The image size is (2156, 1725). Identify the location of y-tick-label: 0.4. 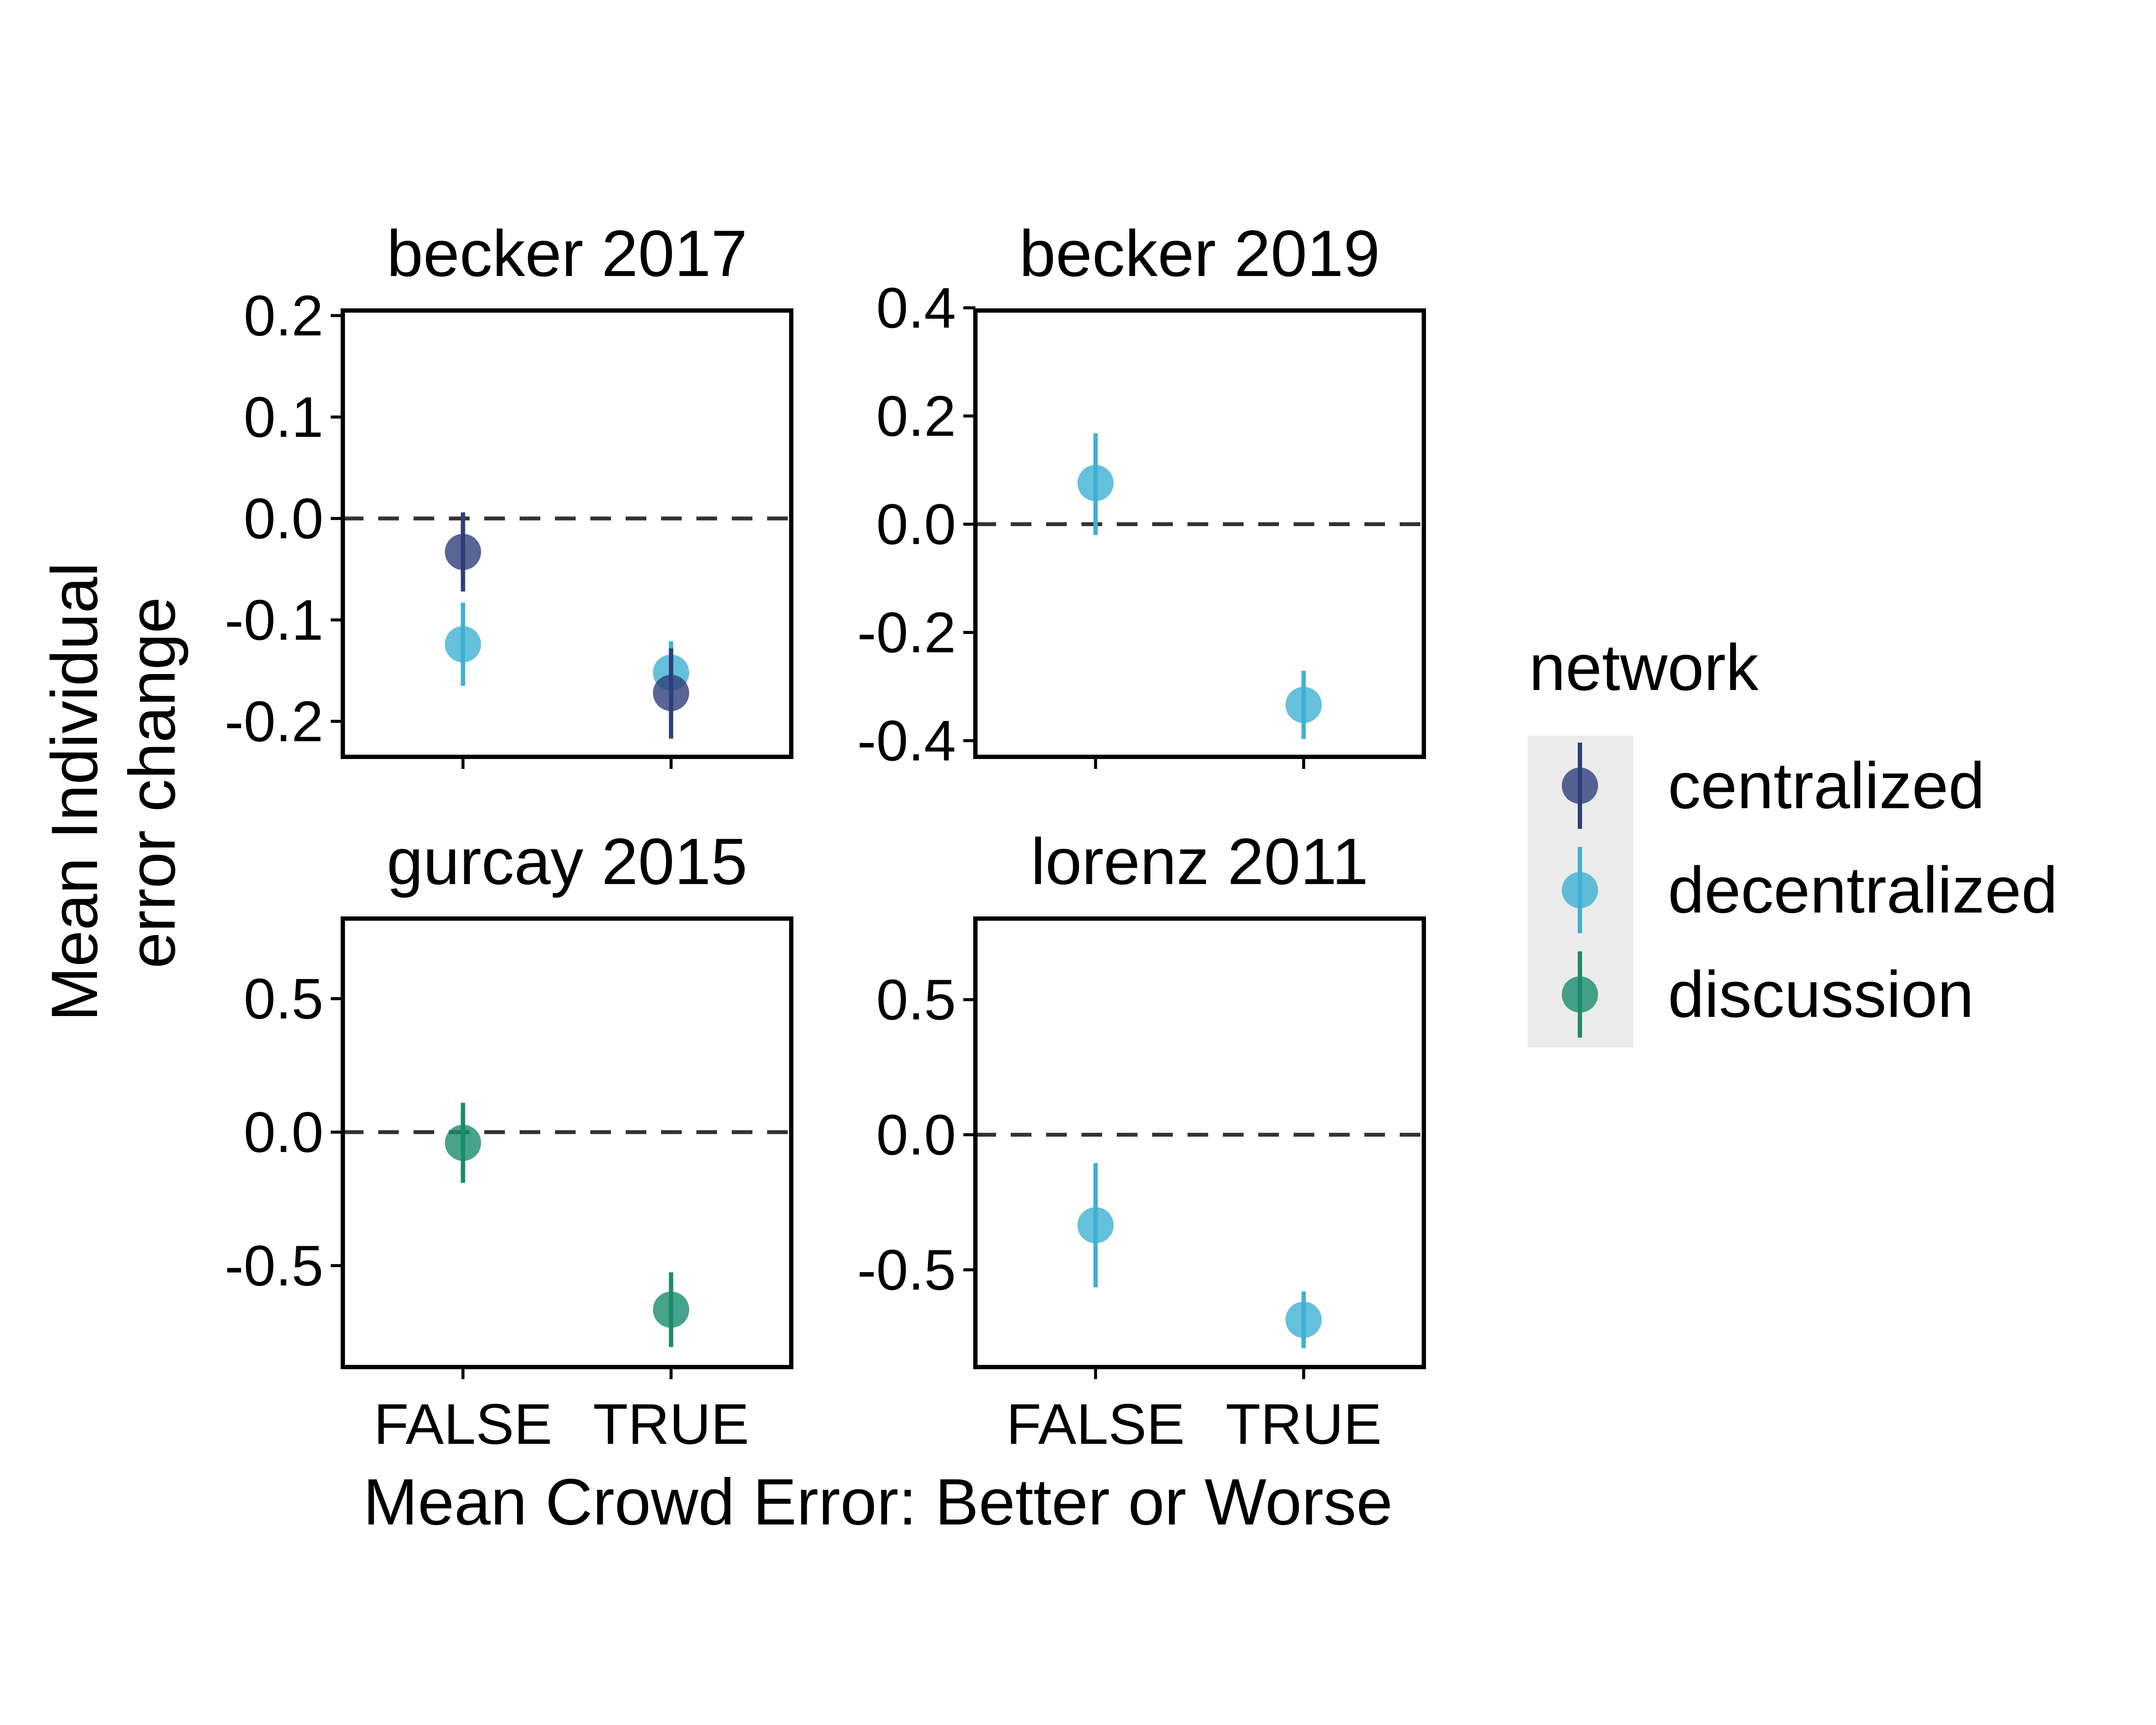
(916, 308).